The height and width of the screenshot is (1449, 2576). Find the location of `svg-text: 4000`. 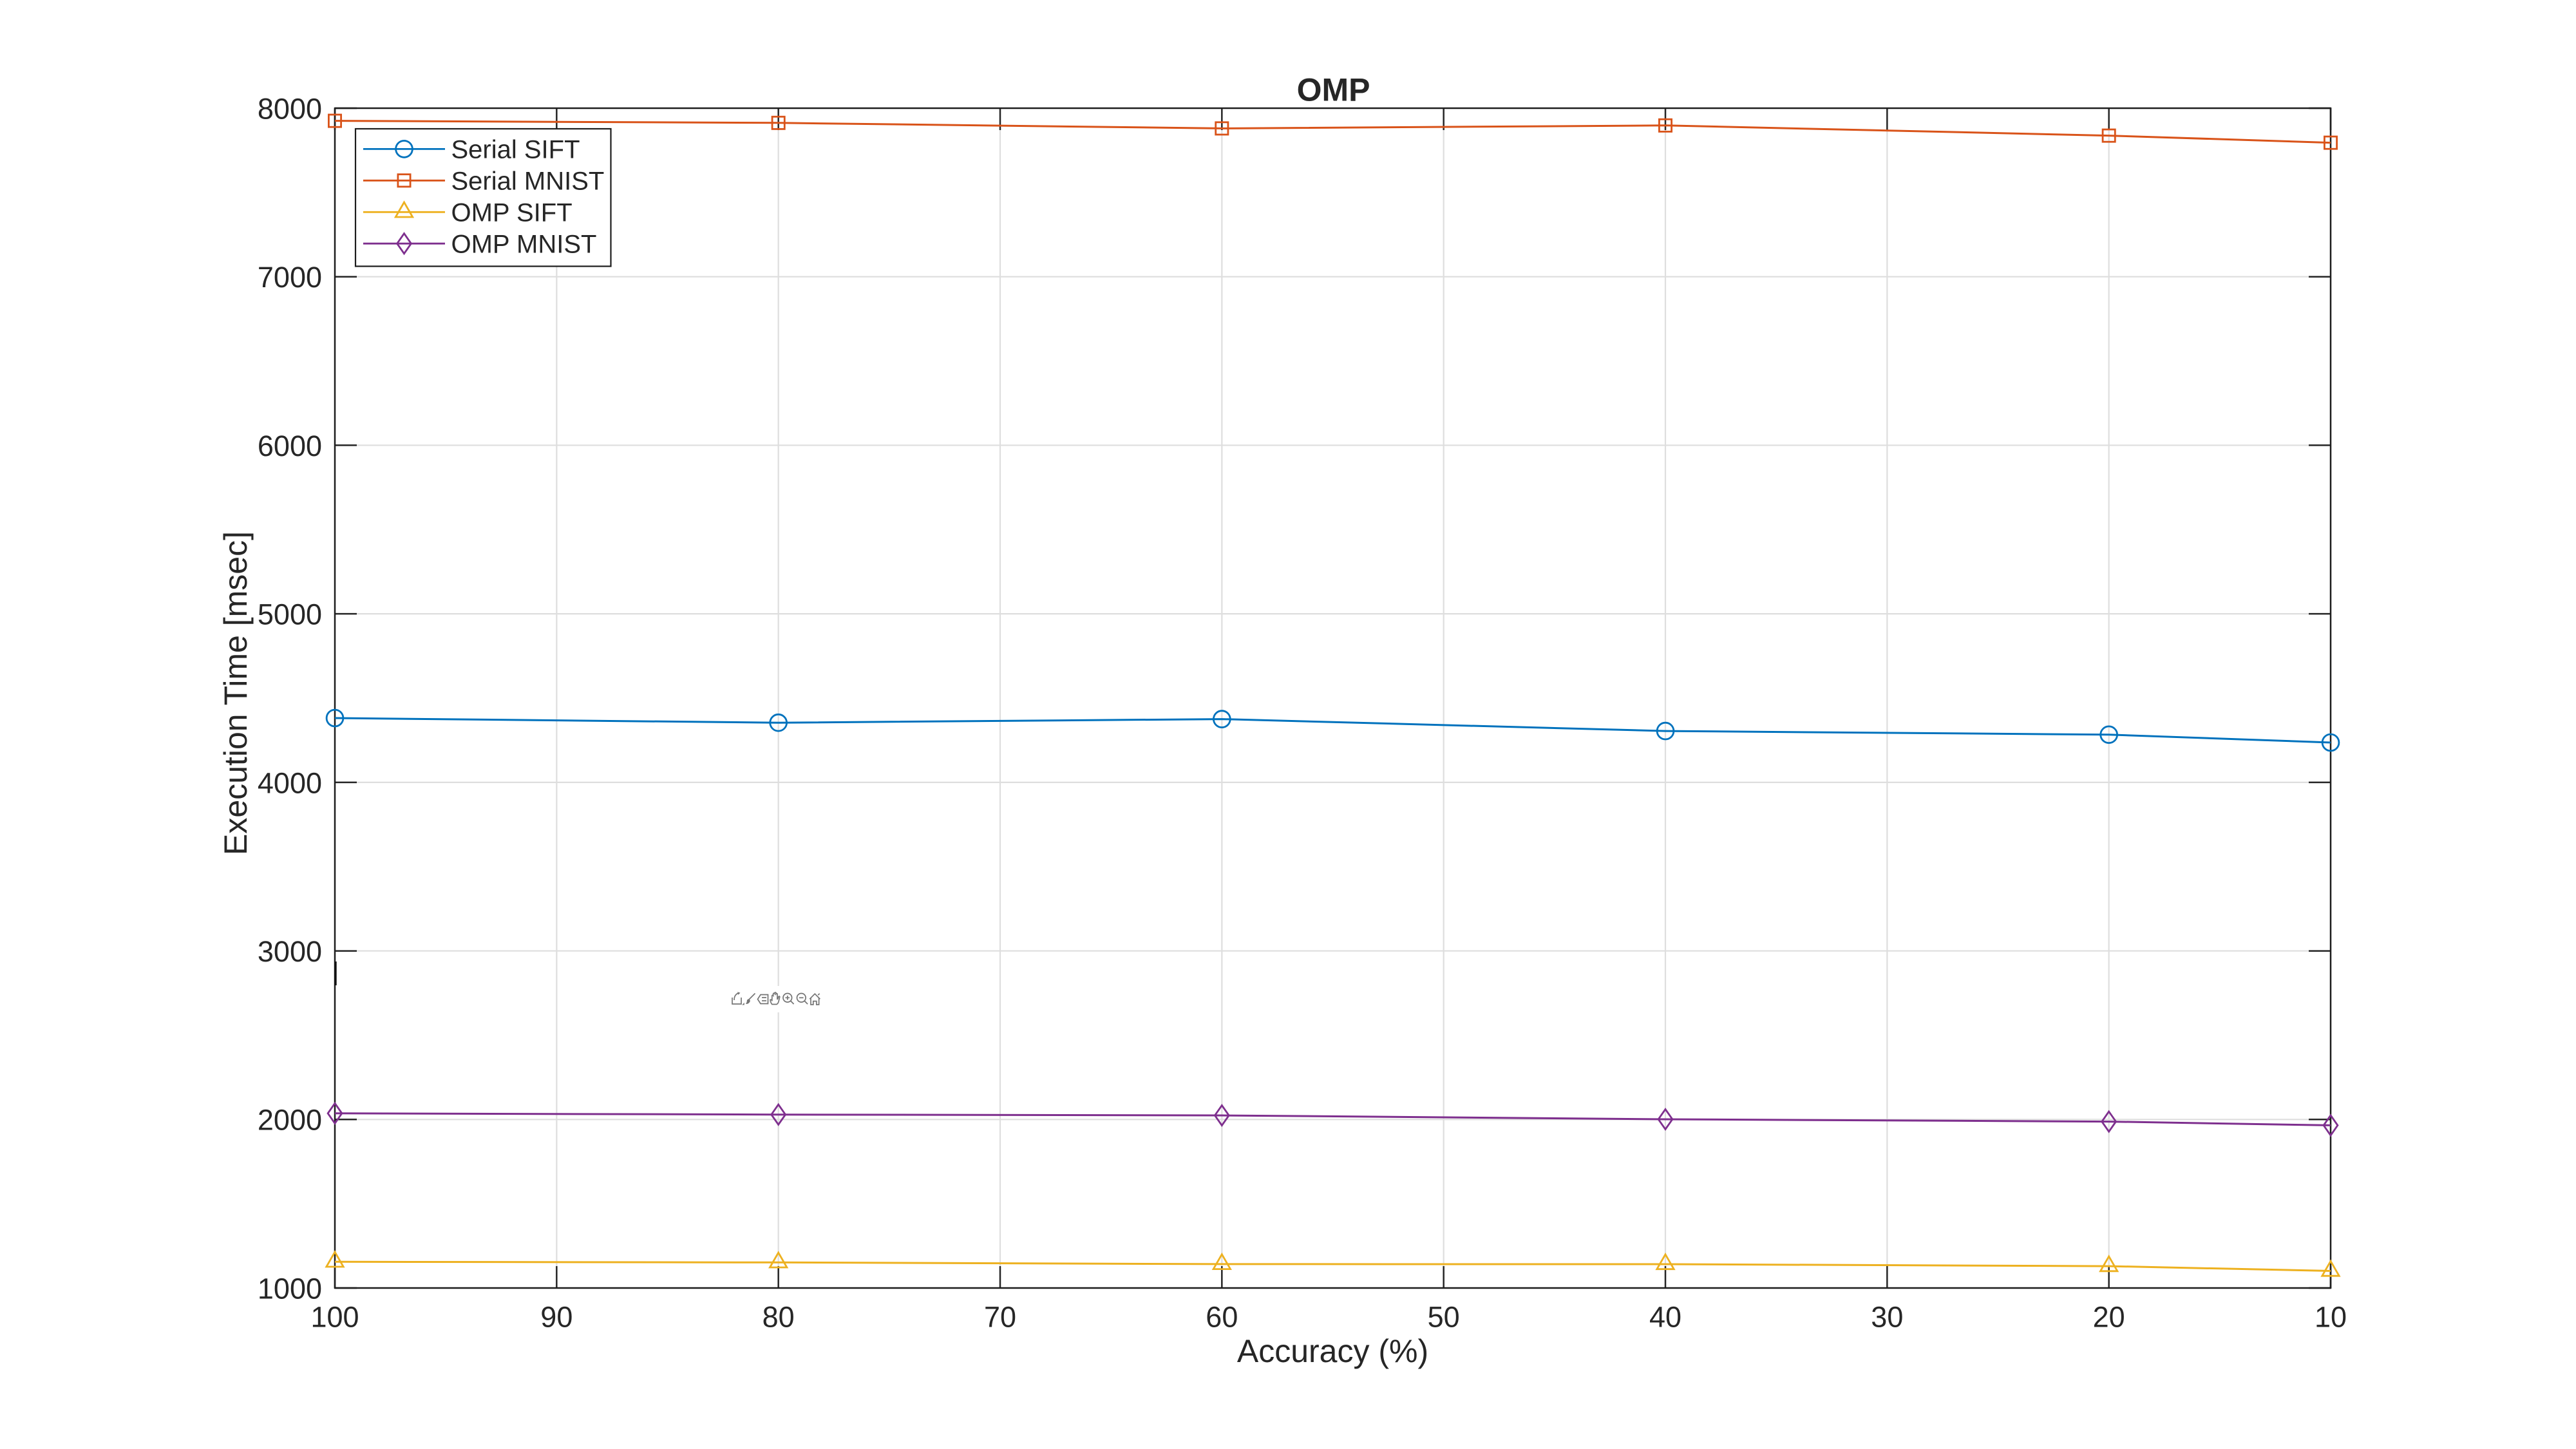

svg-text: 4000 is located at coordinates (290, 782).